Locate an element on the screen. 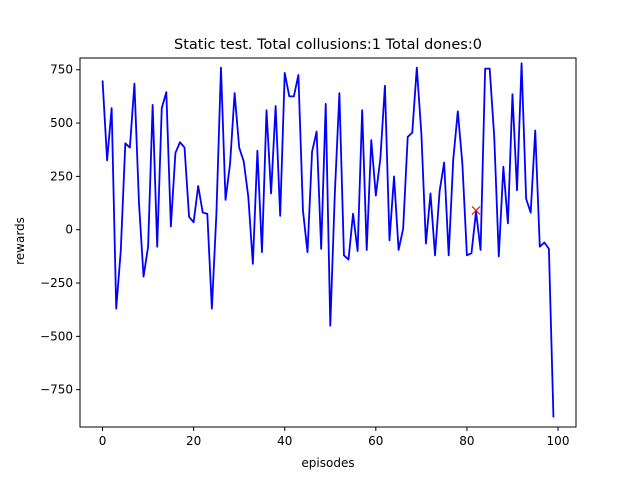 The image size is (640, 480). y-tick-label: −250 is located at coordinates (56, 283).